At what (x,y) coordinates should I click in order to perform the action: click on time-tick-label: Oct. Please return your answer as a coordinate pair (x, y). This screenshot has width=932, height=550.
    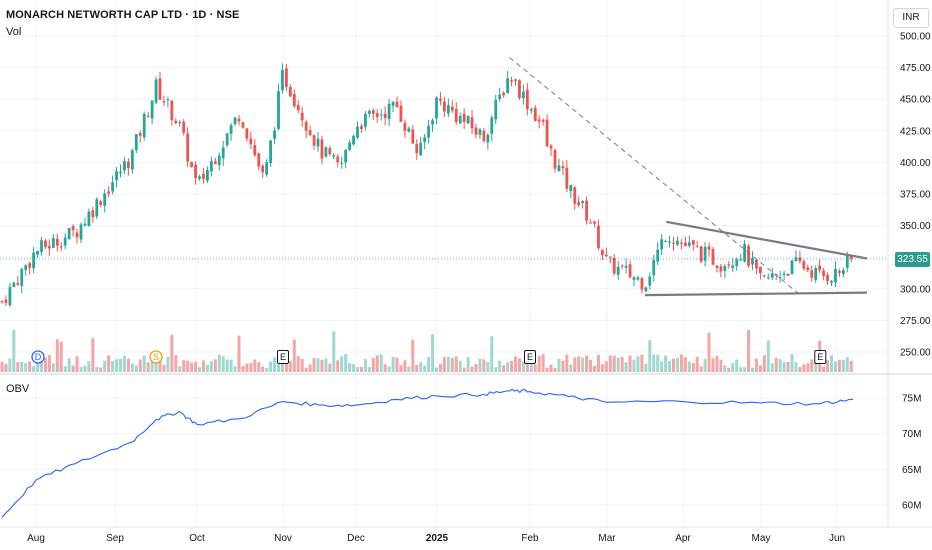
    Looking at the image, I should click on (197, 538).